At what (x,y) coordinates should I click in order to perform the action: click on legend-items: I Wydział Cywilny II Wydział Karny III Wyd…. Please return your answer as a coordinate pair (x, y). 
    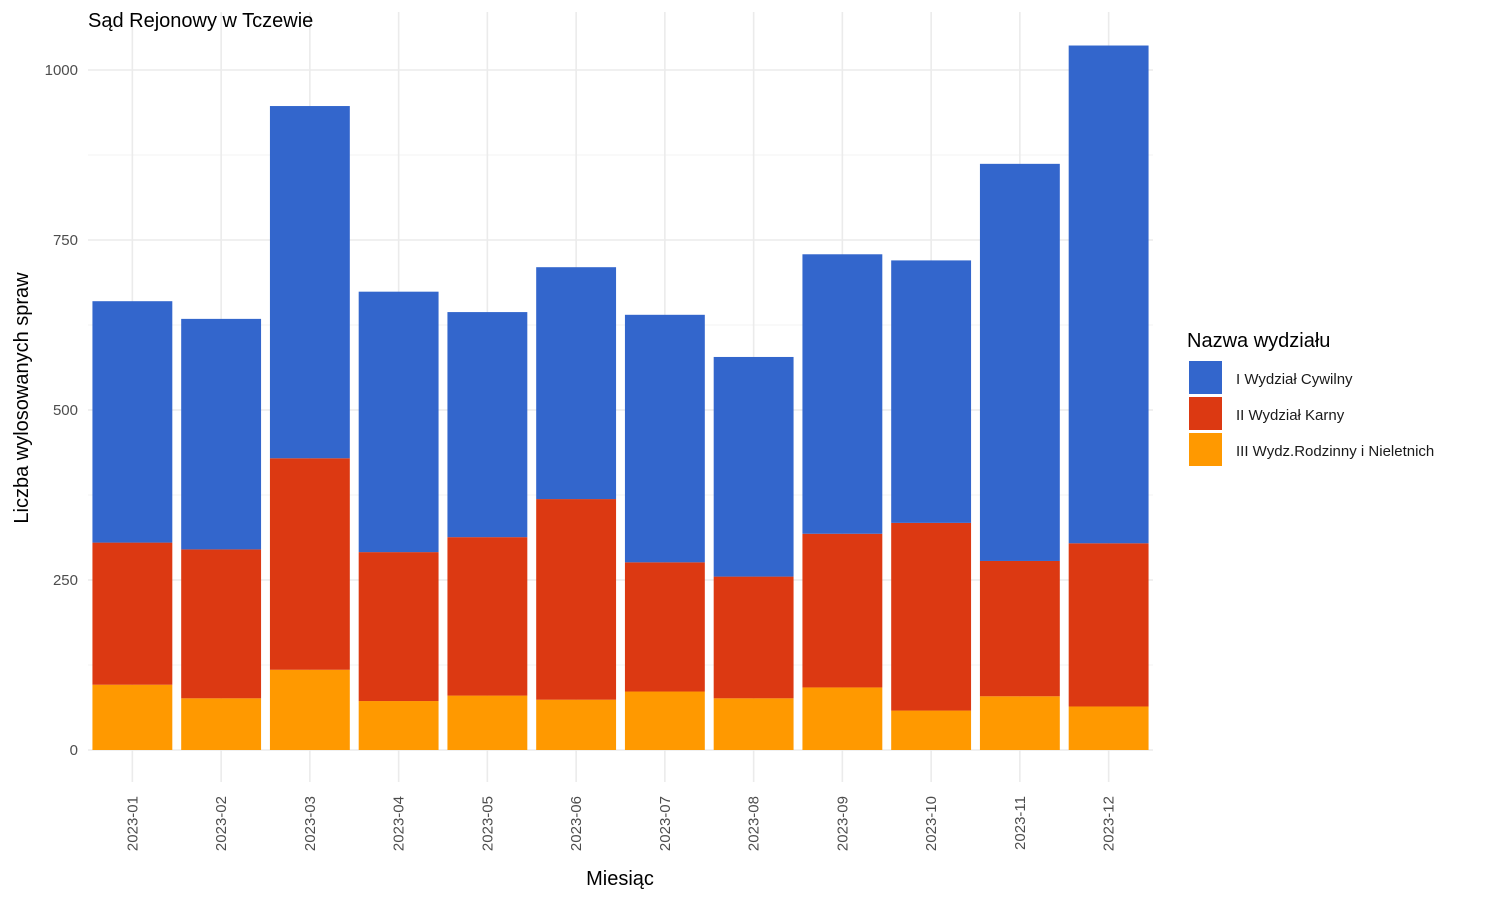
    Looking at the image, I should click on (1311, 413).